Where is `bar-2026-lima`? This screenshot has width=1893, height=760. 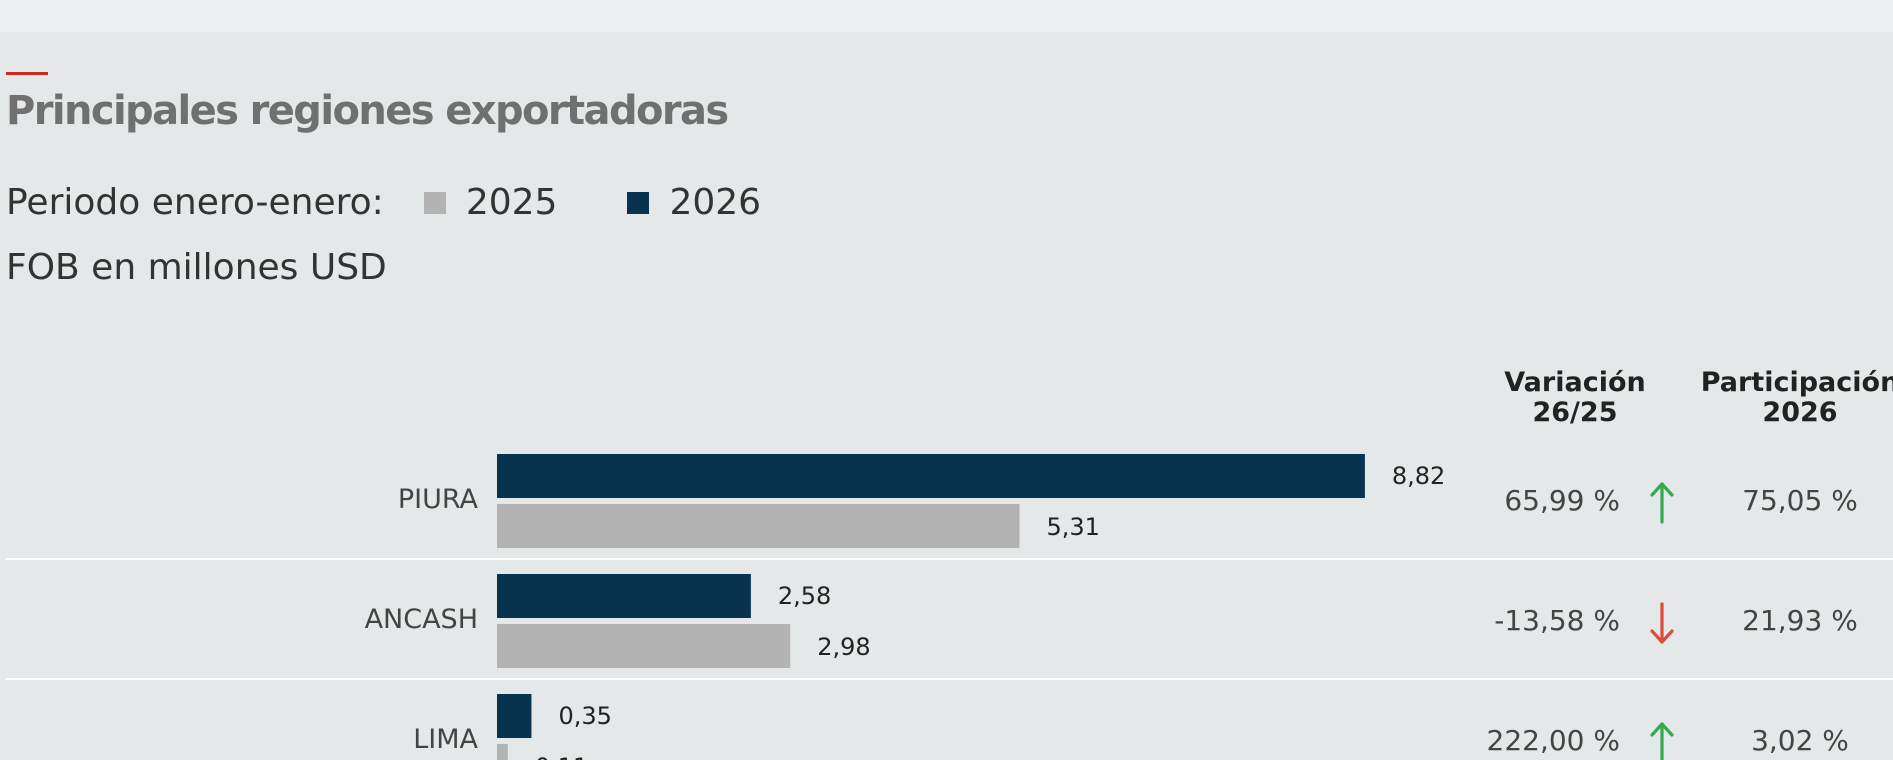 bar-2026-lima is located at coordinates (514, 716).